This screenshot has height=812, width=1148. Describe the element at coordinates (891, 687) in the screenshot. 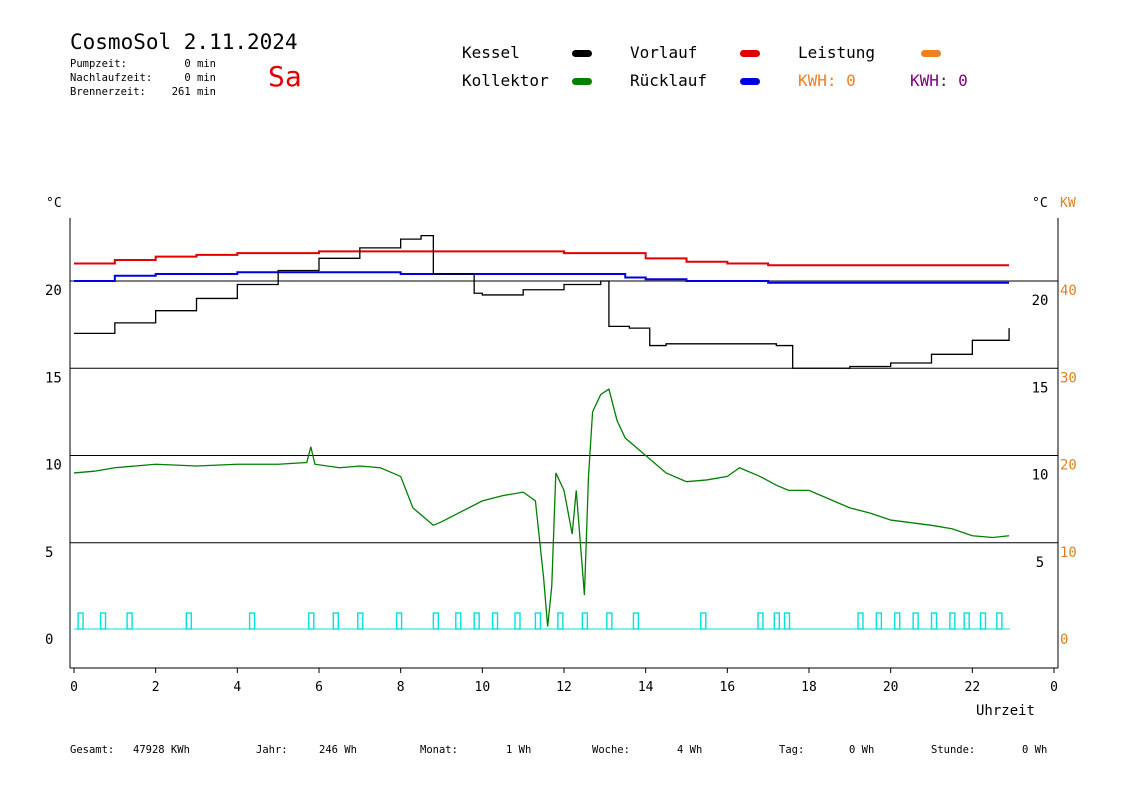

I see `x-tick-label: 20` at that location.